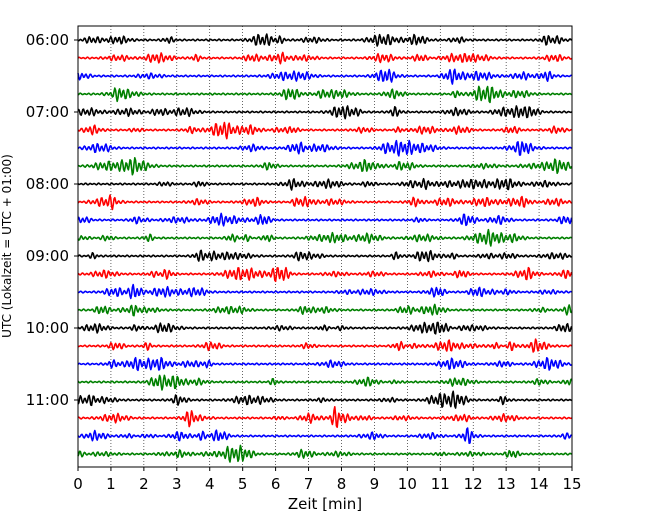  I want to click on y-tick-label-06:00: 06:00, so click(47, 40).